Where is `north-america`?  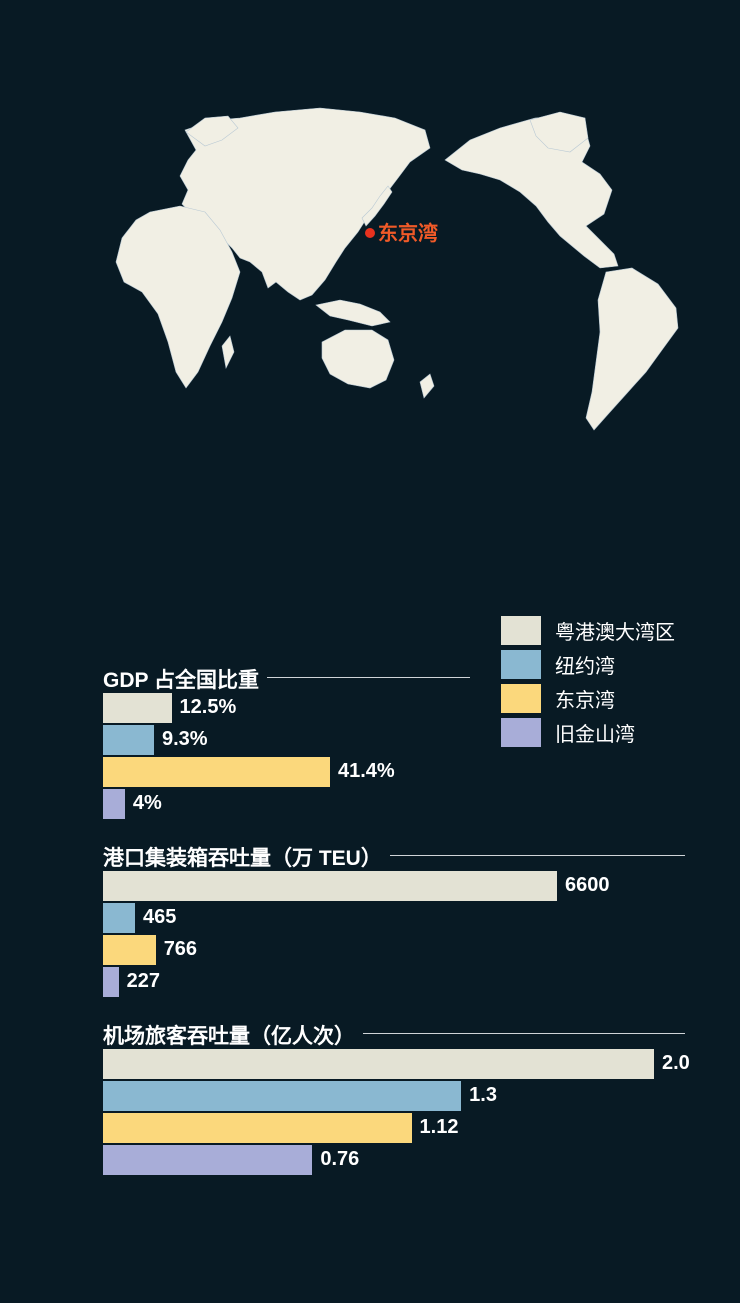
north-america is located at coordinates (531, 192).